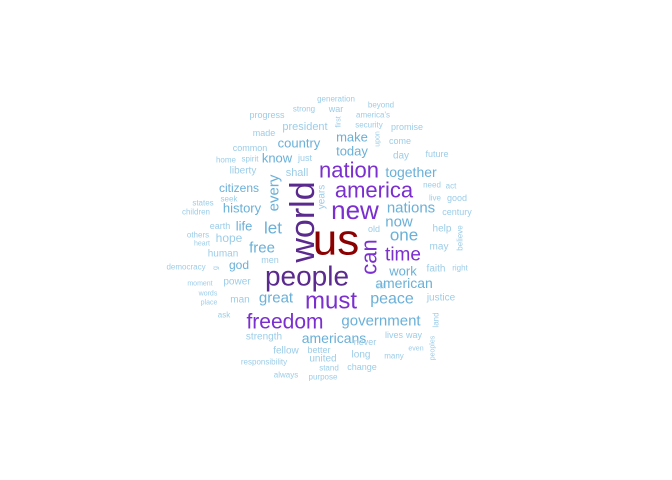 Image resolution: width=672 pixels, height=480 pixels. I want to click on cloud-word: can, so click(369, 256).